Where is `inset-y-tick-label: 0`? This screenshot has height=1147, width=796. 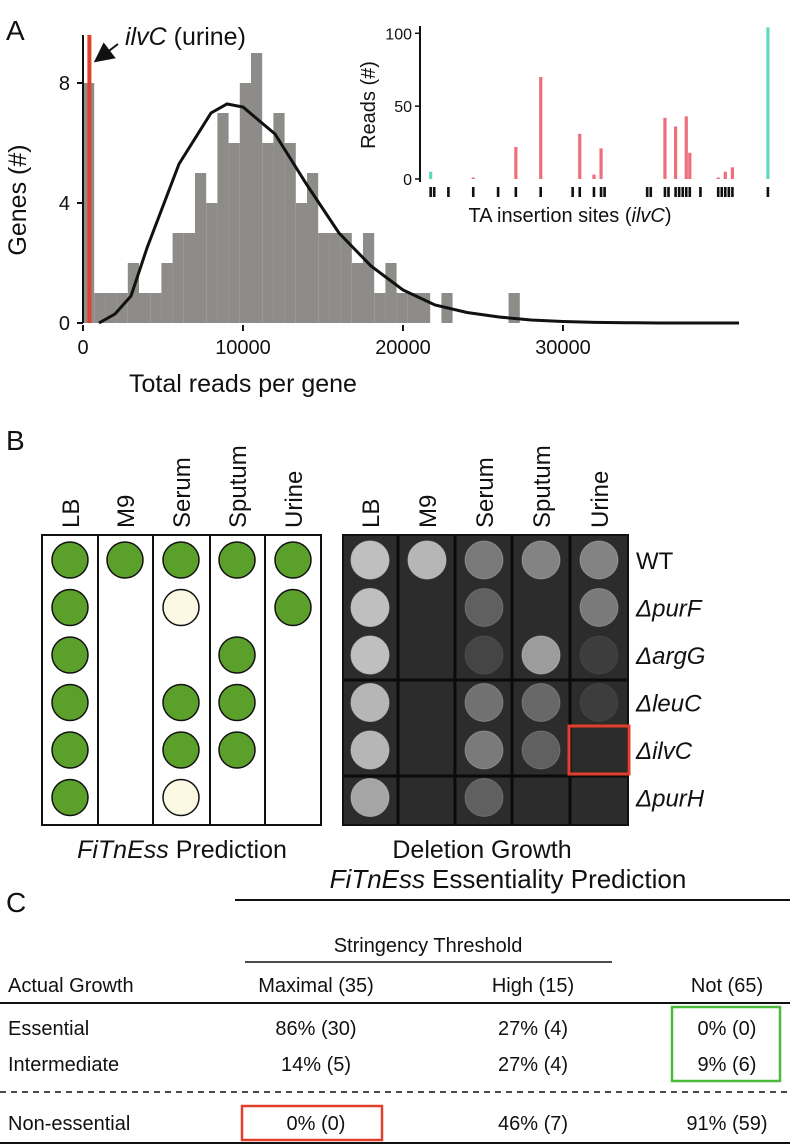 inset-y-tick-label: 0 is located at coordinates (407, 180).